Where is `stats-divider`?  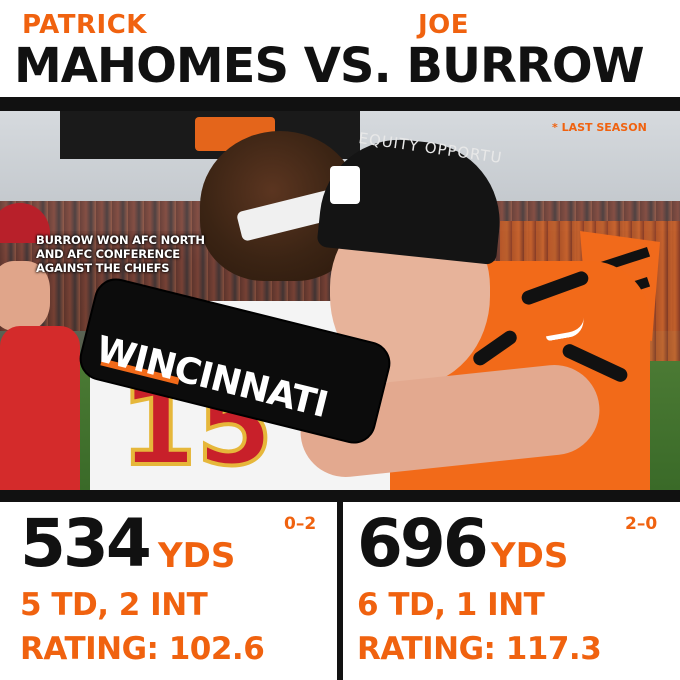
stats-divider is located at coordinates (340, 591).